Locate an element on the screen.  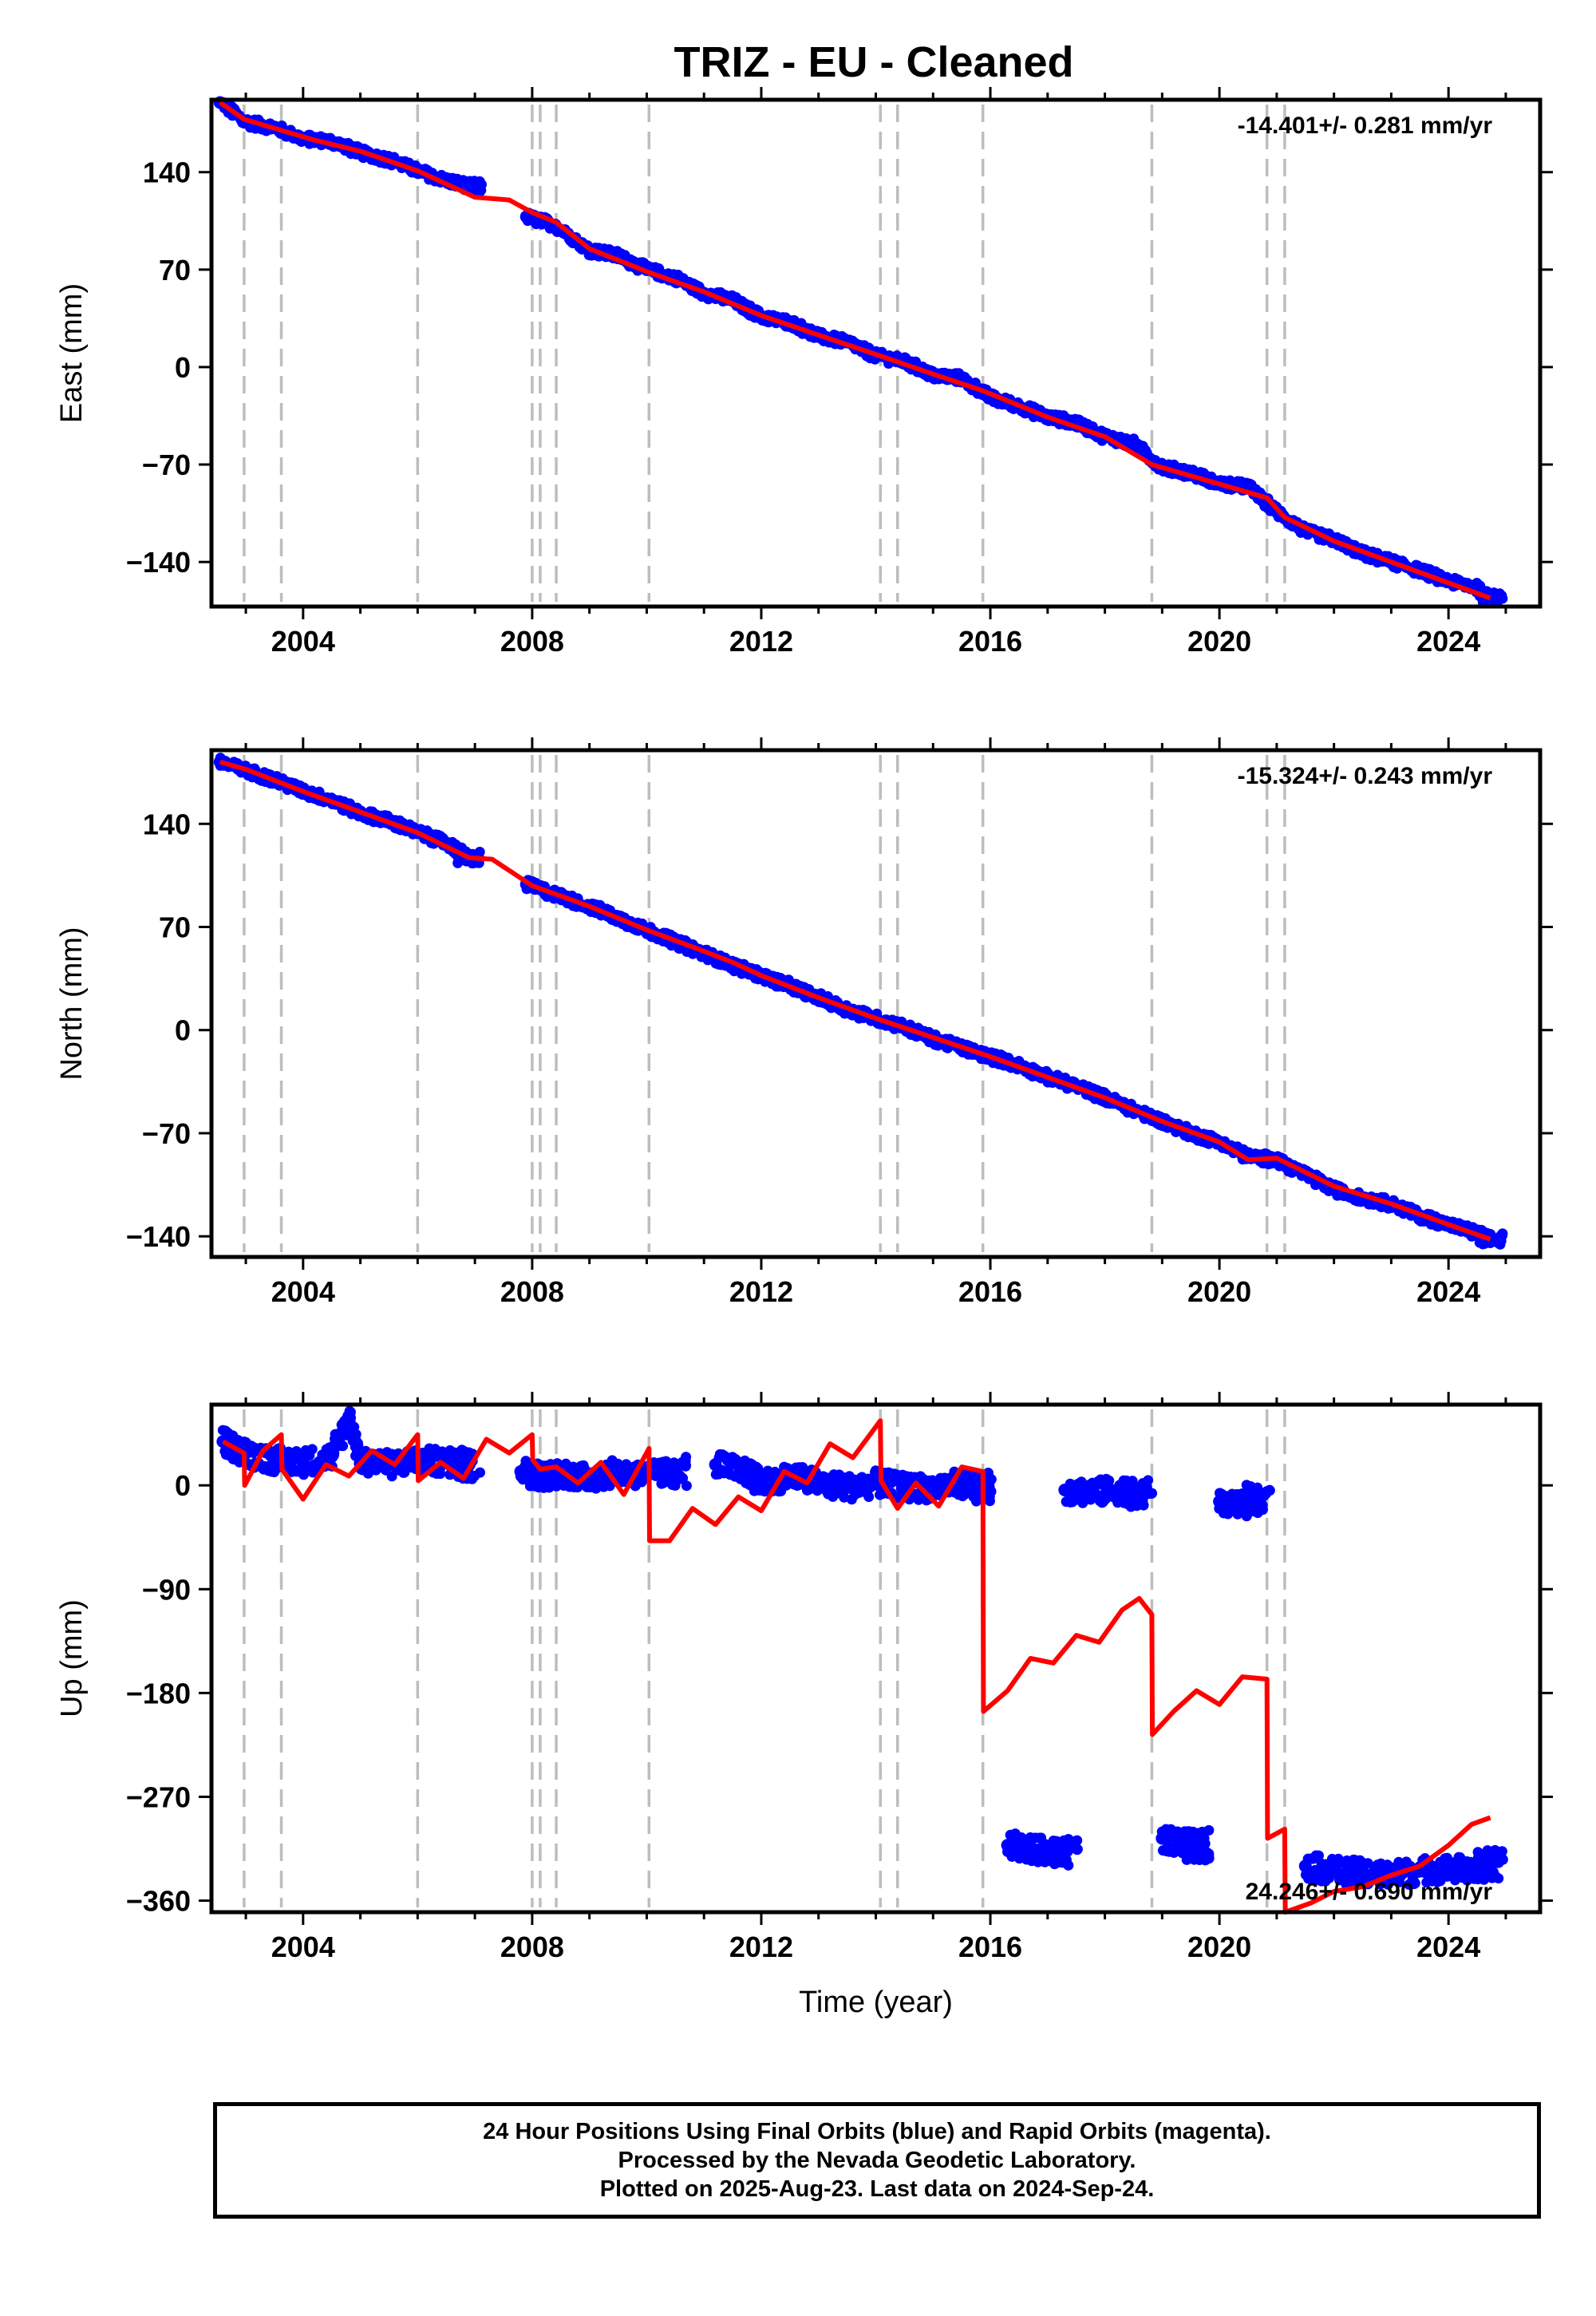
north-x-tick-label: 2012 is located at coordinates (761, 1291).